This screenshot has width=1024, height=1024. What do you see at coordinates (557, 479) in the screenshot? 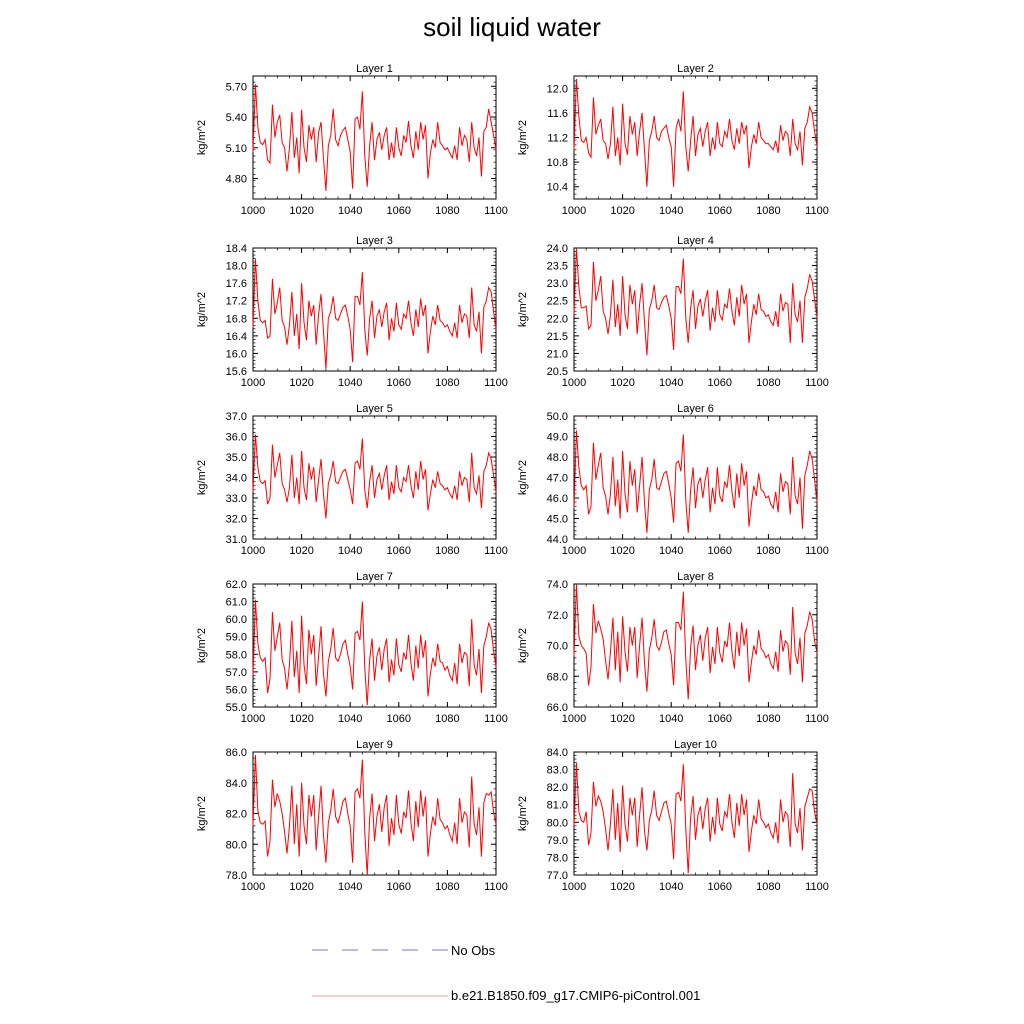
I see `y-tick-label: 47.0` at bounding box center [557, 479].